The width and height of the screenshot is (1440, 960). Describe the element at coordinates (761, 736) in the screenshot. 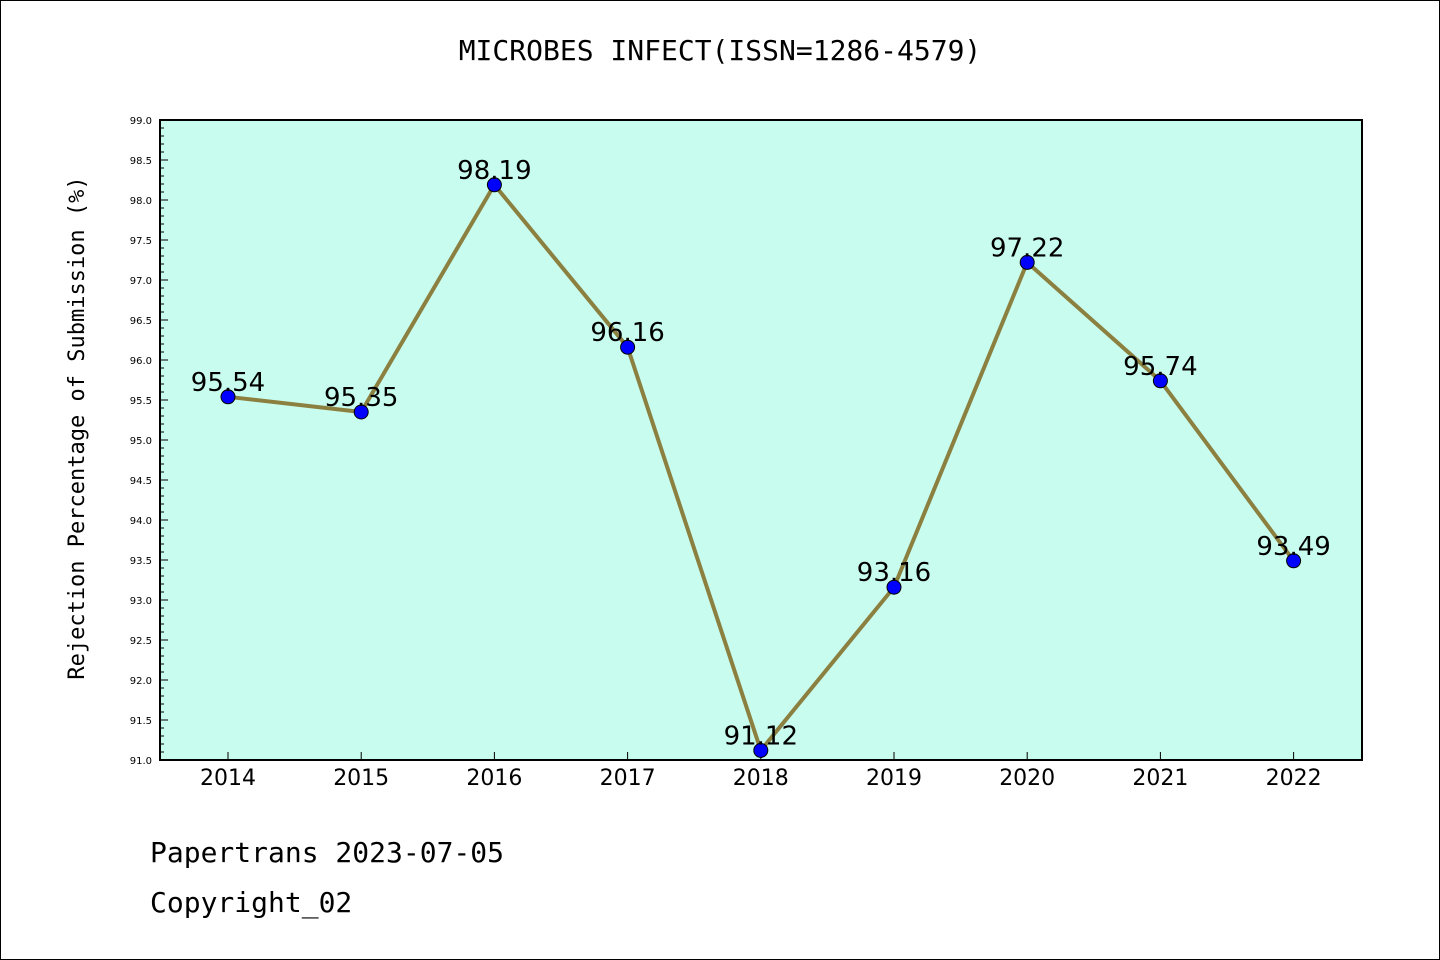

I see `data-label: 91.12` at that location.